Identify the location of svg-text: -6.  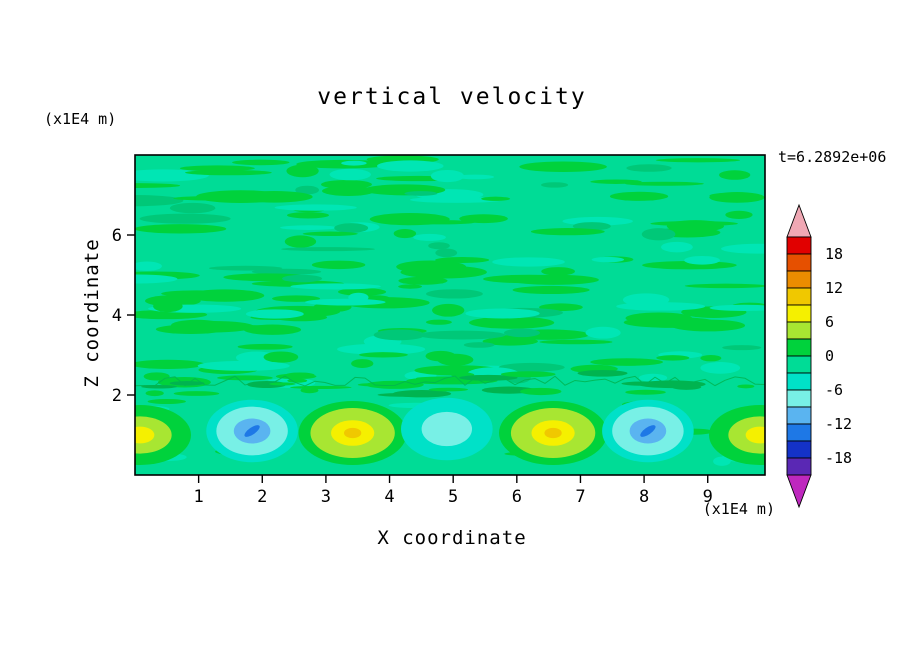
(834, 390).